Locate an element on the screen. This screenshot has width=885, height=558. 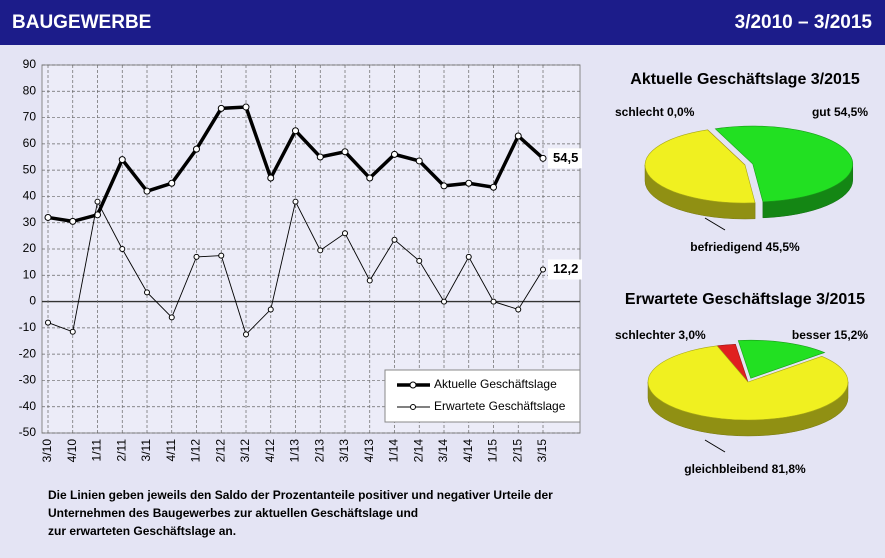
x-tick-label: 2/15 is located at coordinates (517, 451).